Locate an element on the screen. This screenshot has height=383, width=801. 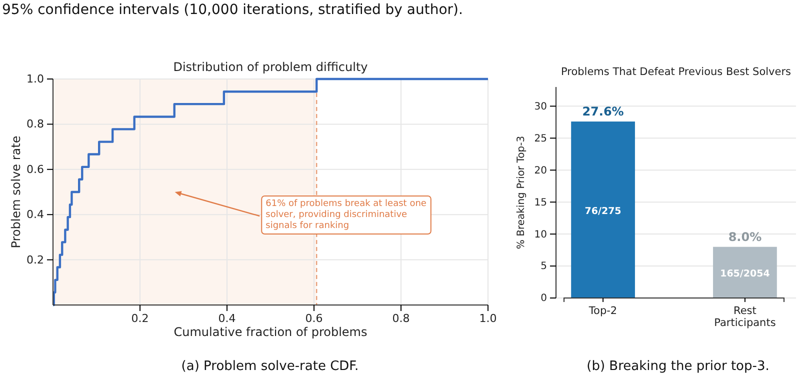
text: (b) Breaking the prior top-3. is located at coordinates (678, 366).